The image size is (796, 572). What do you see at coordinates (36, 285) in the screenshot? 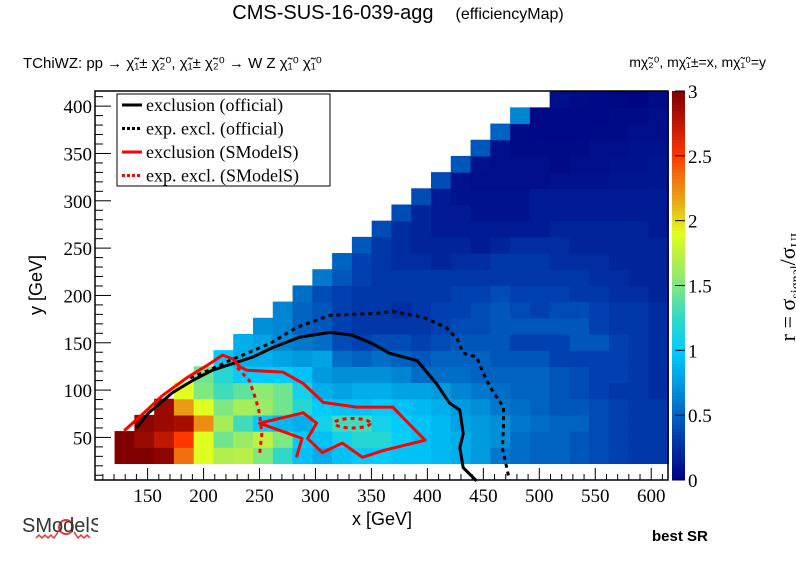
I see `y-axis-label: y [GeV]` at bounding box center [36, 285].